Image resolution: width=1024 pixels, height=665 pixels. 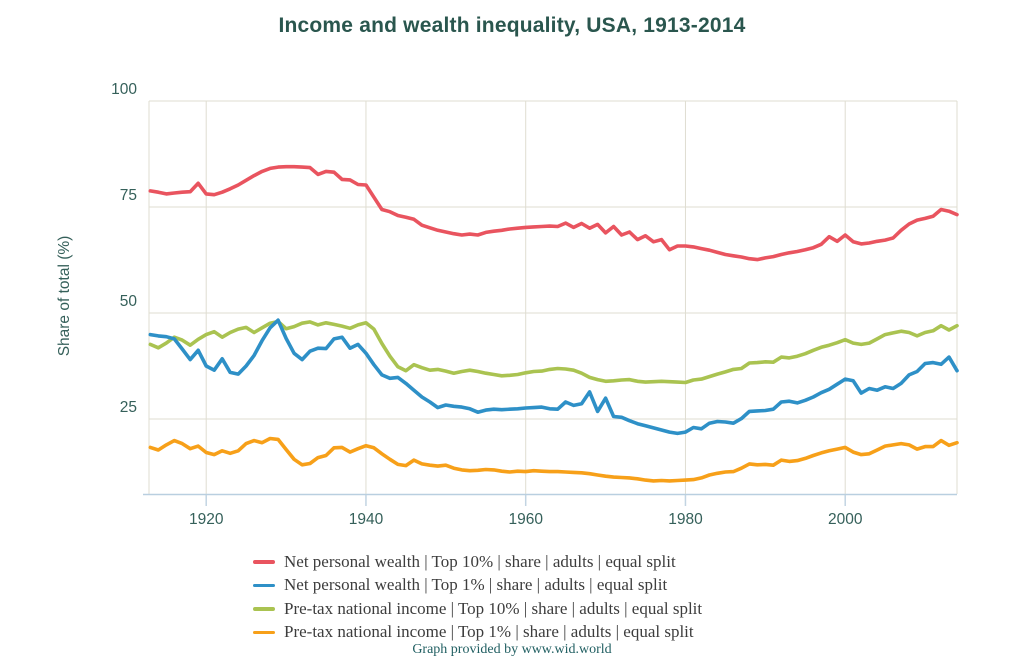 I want to click on x-tick-label: 1920, so click(x=206, y=519).